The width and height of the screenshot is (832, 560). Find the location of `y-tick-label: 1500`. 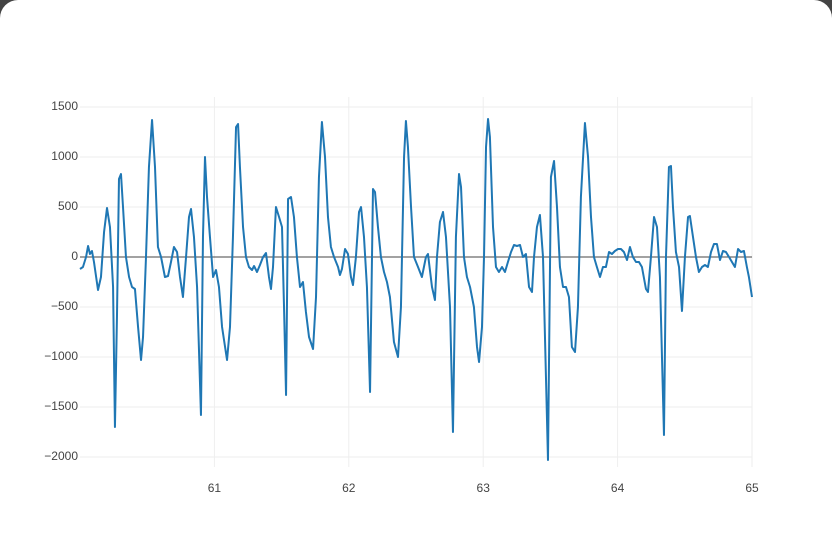

y-tick-label: 1500 is located at coordinates (64, 106).